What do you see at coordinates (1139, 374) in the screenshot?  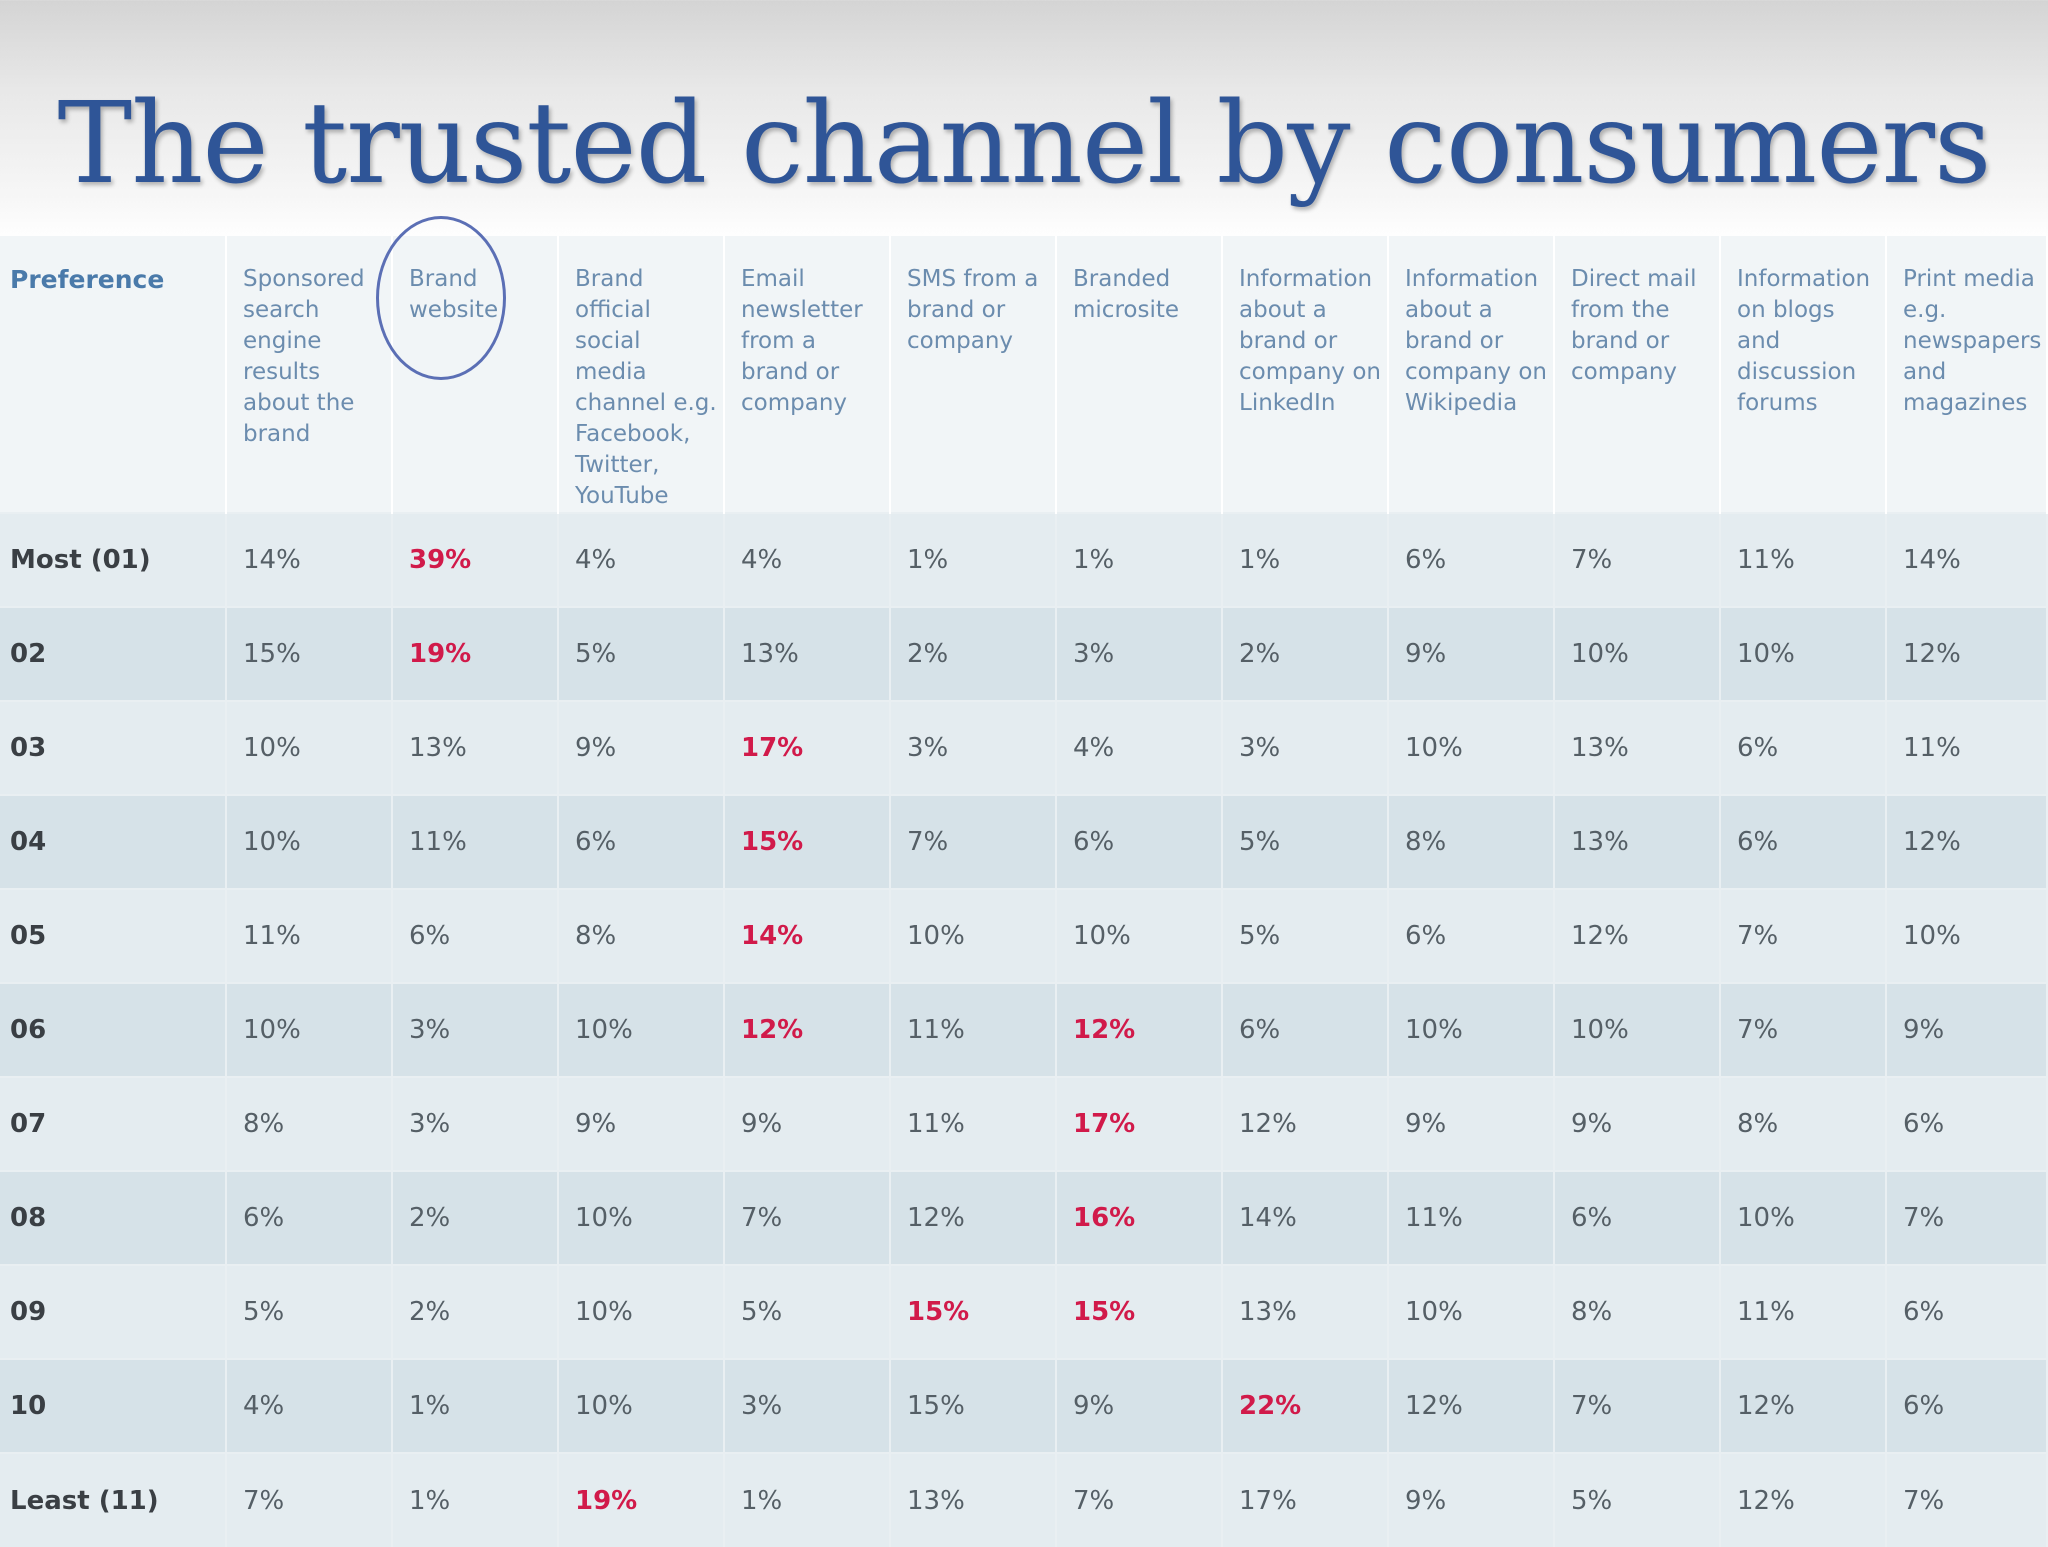 I see `column-header: Branded microsite` at bounding box center [1139, 374].